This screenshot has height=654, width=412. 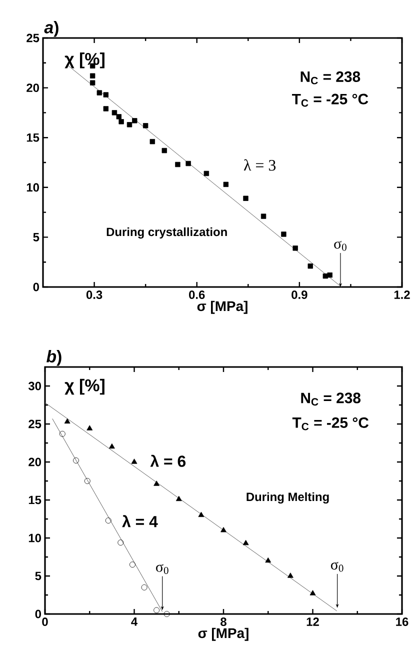 What do you see at coordinates (140, 521) in the screenshot?
I see `annotation: λ = 4` at bounding box center [140, 521].